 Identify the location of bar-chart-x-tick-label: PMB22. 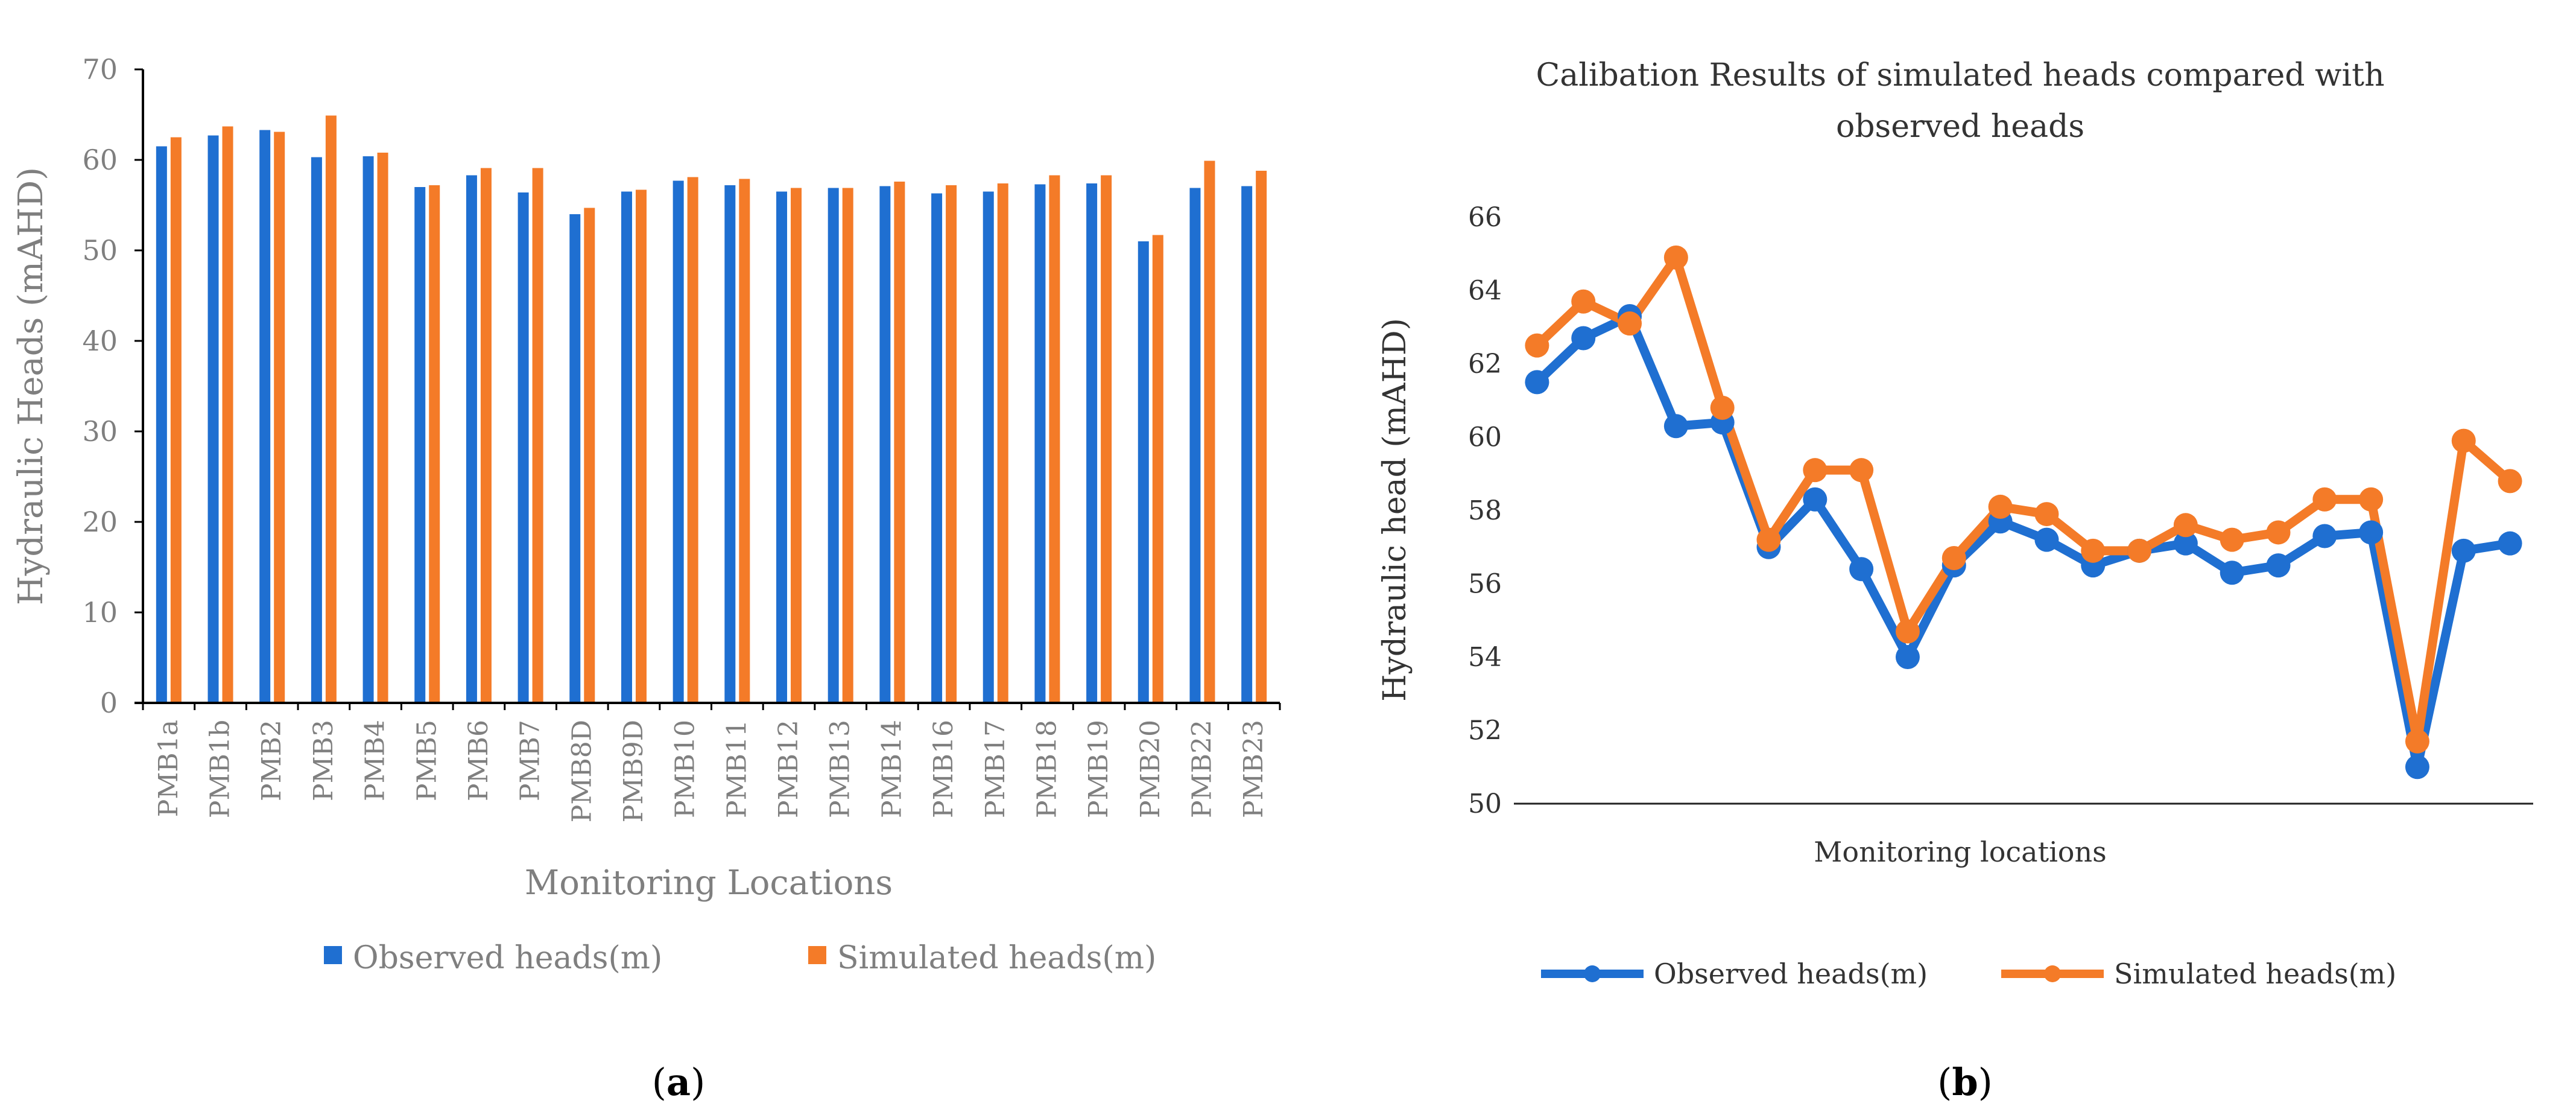
(1201, 769).